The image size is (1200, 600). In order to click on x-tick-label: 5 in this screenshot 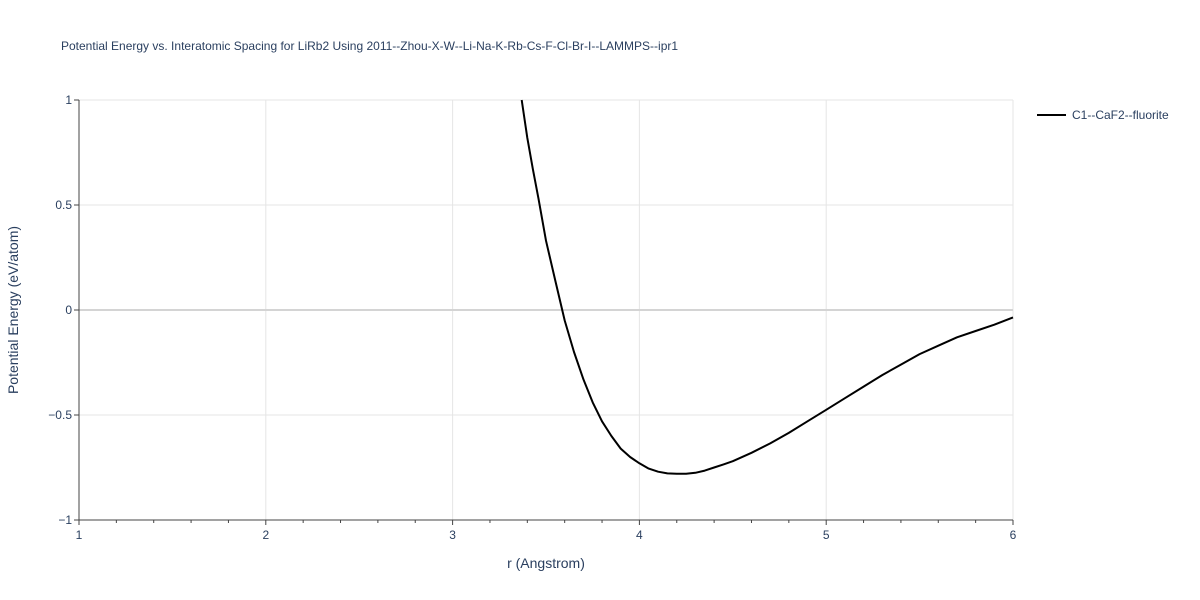, I will do `click(826, 535)`.